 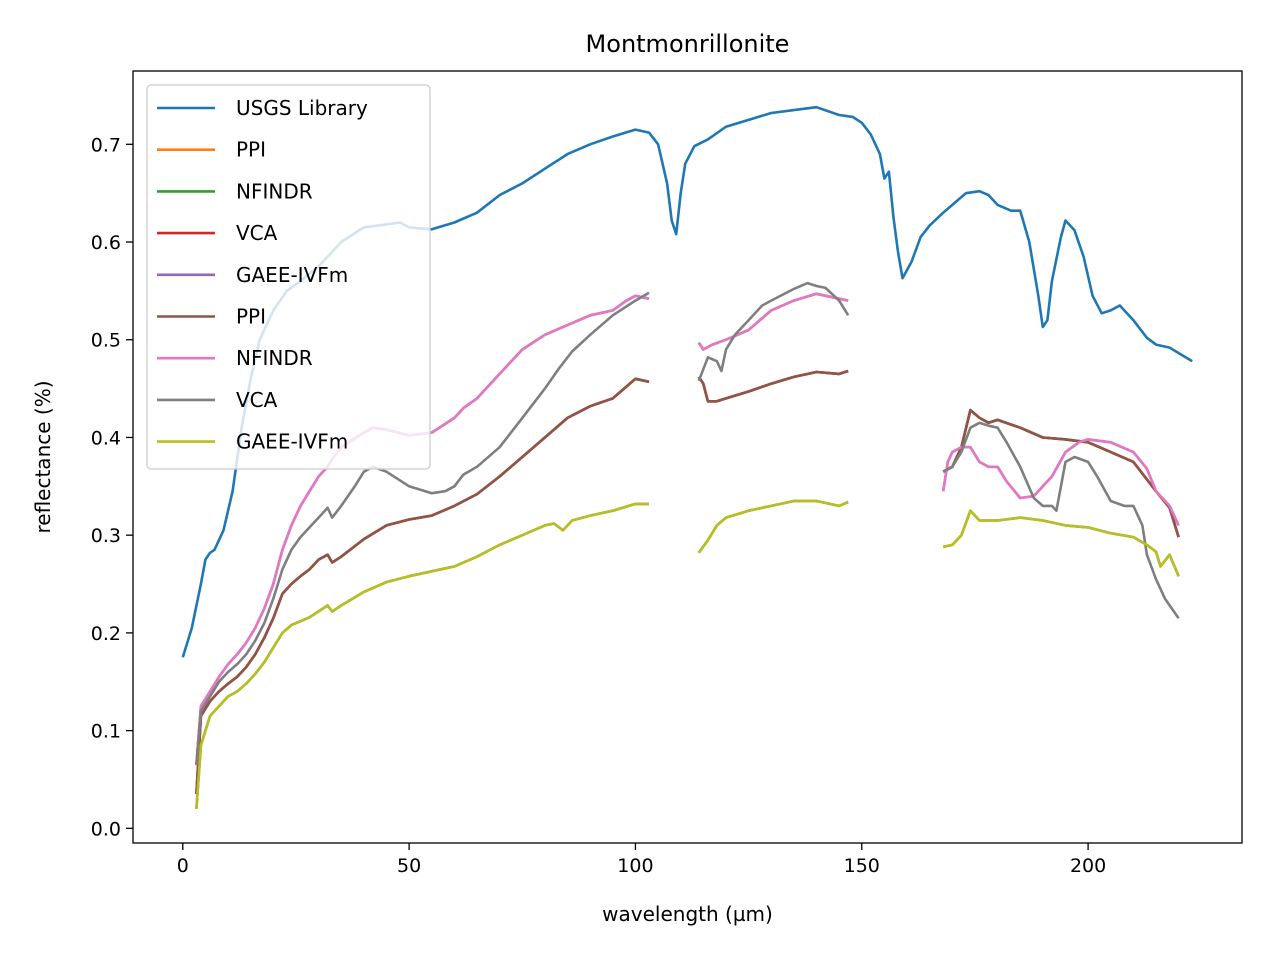 What do you see at coordinates (112, 487) in the screenshot?
I see `y-axis: 0.0 0.1 0.2 0.3 0.4 0.5 0.6 0.7` at bounding box center [112, 487].